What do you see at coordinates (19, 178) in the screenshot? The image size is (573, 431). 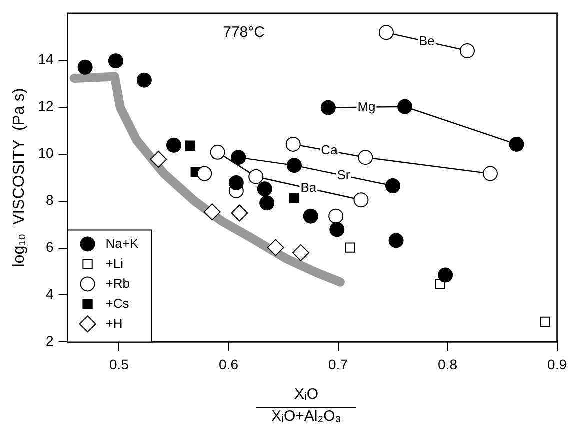 I see `y-axis-title: log₁₀ VISCOSITY (Pa s)` at bounding box center [19, 178].